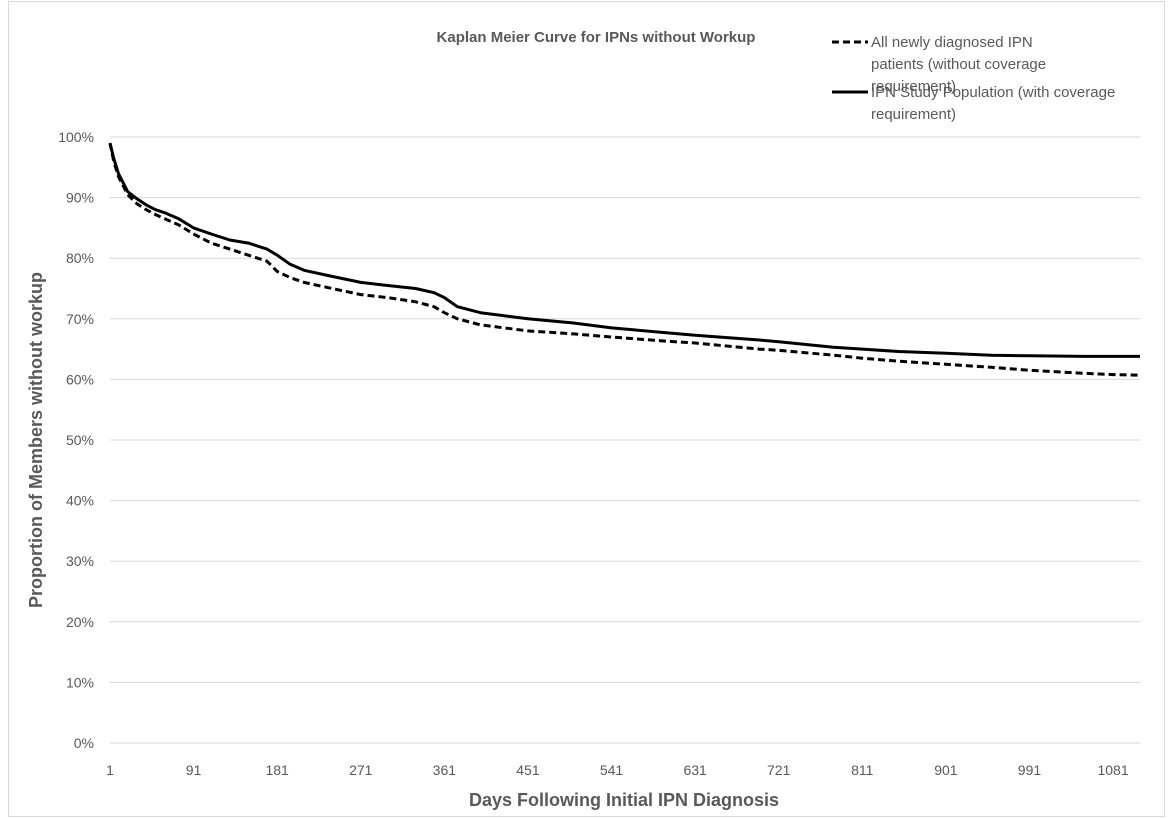 Image resolution: width=1171 pixels, height=819 pixels. I want to click on y-tick-label: 50%, so click(80, 440).